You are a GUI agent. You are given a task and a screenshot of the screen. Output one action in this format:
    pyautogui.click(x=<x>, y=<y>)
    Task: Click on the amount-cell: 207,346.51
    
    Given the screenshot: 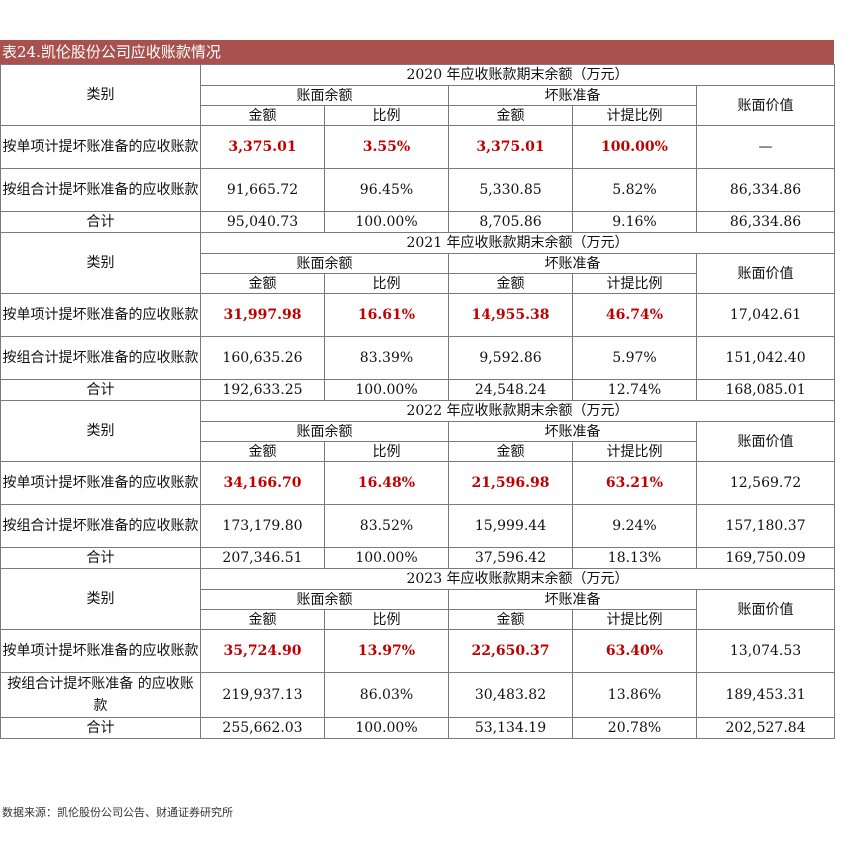 What is the action you would take?
    pyautogui.click(x=262, y=558)
    